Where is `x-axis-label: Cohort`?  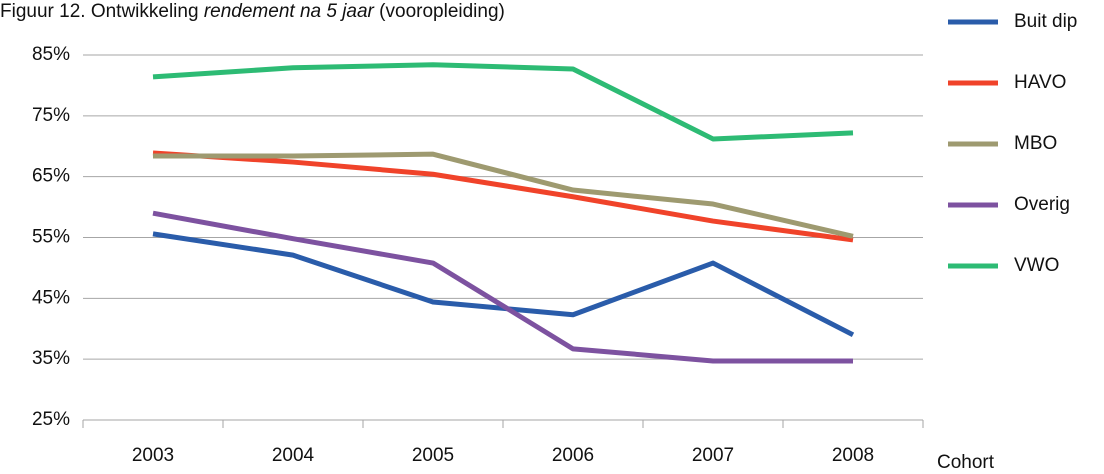 x-axis-label: Cohort is located at coordinates (966, 462).